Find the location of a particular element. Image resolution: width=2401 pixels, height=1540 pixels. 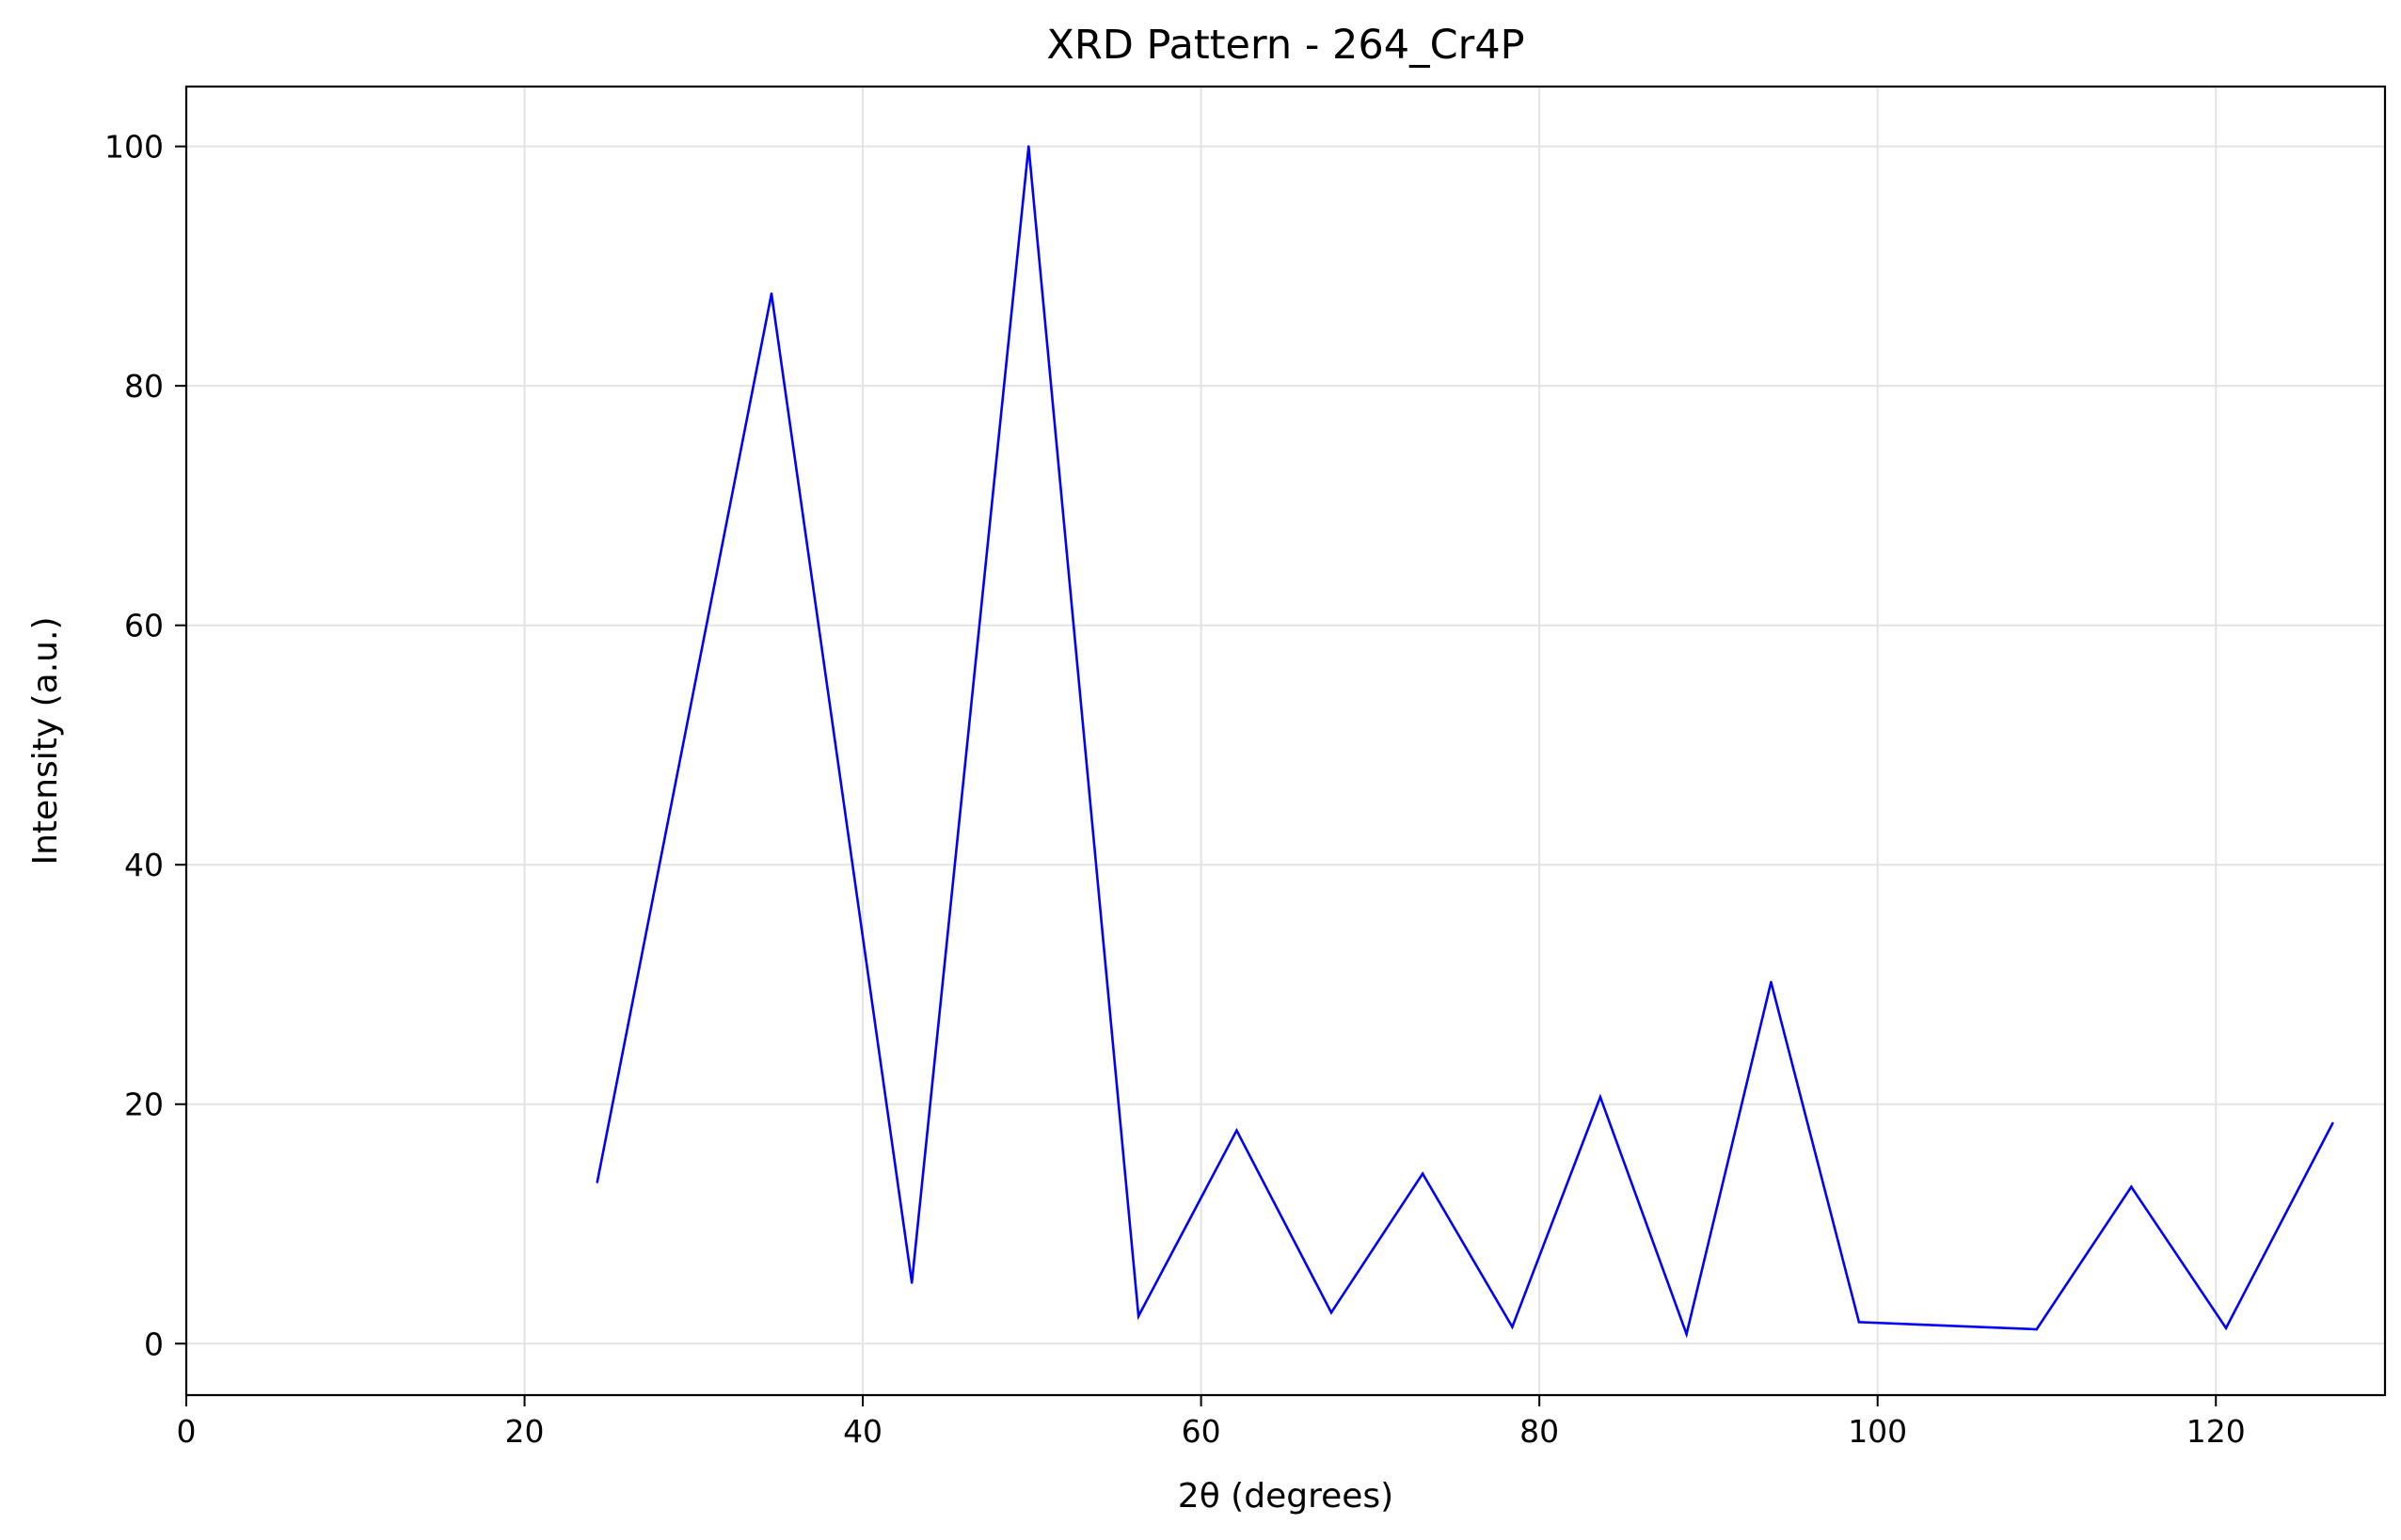

x-tick-label: 40 is located at coordinates (862, 1431).